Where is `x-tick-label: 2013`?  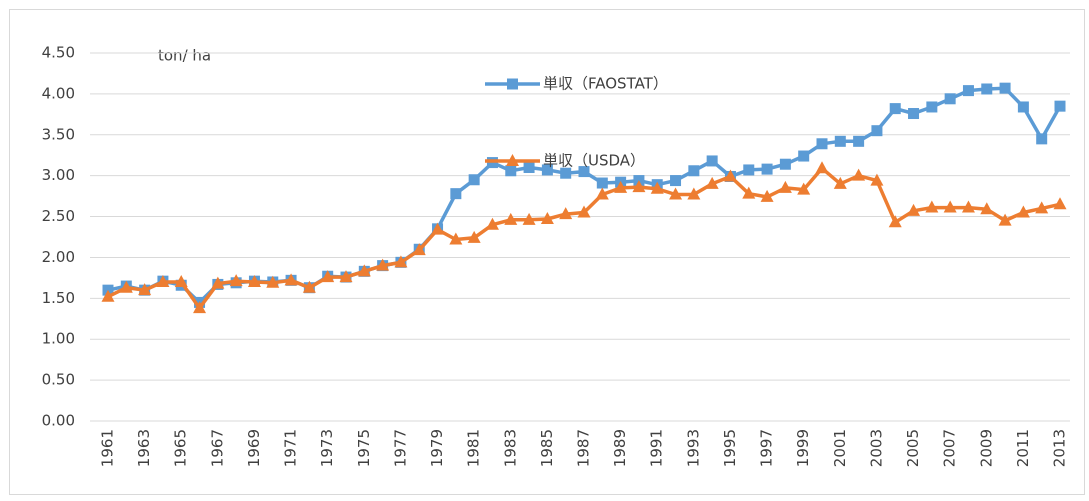 x-tick-label: 2013 is located at coordinates (1060, 448).